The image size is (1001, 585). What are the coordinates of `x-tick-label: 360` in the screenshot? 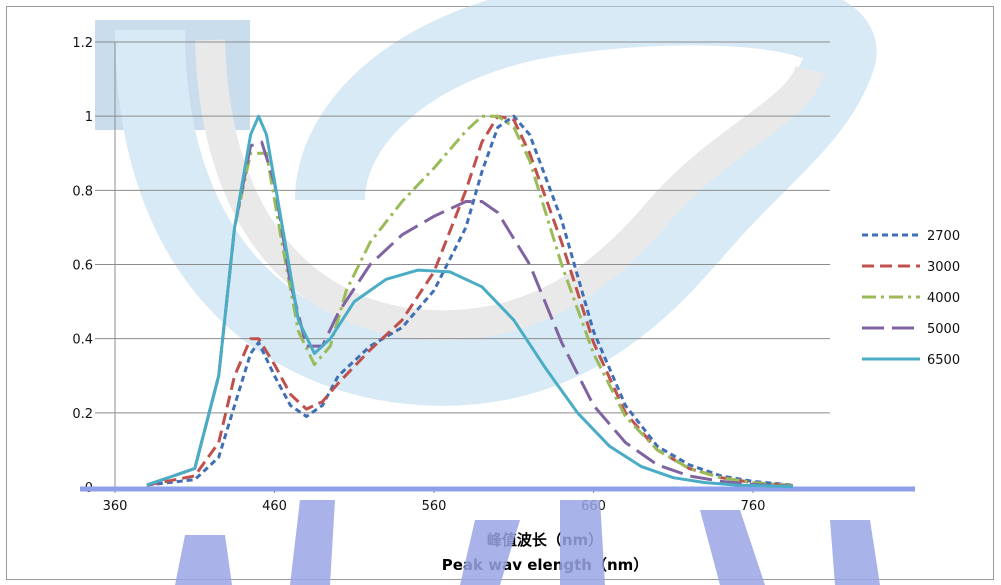 It's located at (115, 506).